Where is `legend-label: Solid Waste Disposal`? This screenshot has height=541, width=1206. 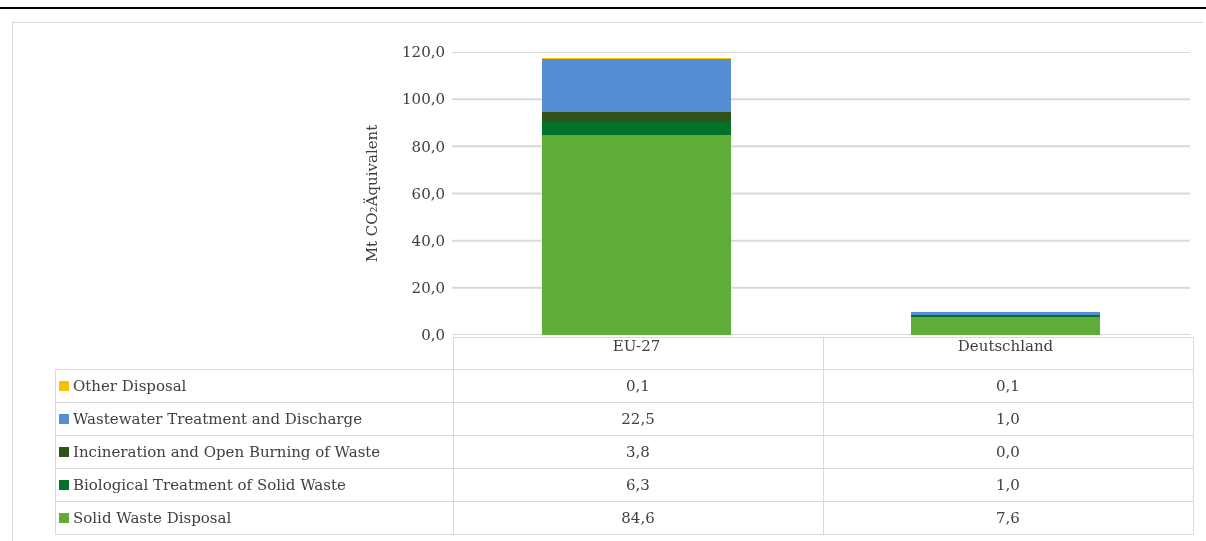
legend-label: Solid Waste Disposal is located at coordinates (152, 518).